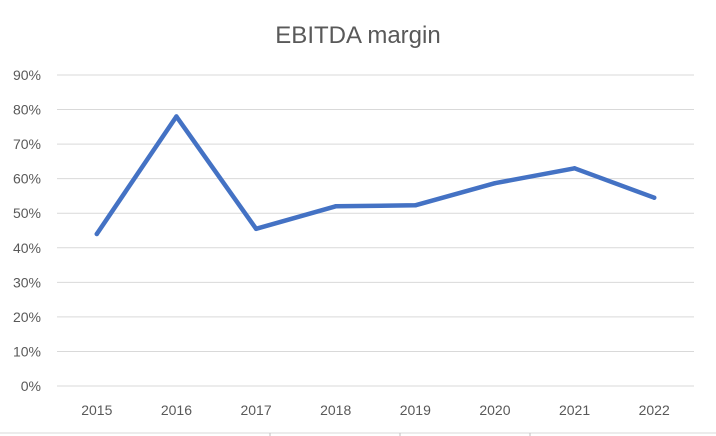 This screenshot has width=716, height=436. I want to click on y-tick-label: 70%, so click(27, 144).